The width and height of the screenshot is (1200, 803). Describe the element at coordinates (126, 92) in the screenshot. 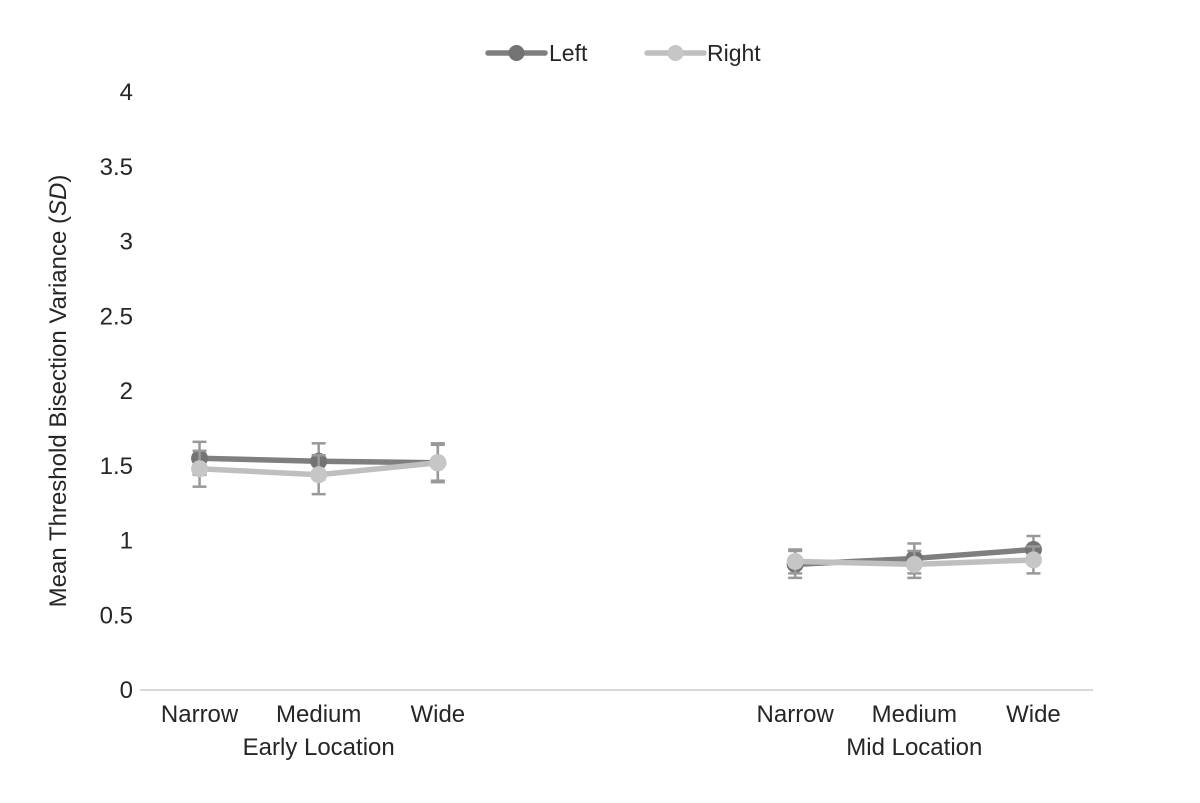

I see `y-axis-tick-label: 4` at that location.